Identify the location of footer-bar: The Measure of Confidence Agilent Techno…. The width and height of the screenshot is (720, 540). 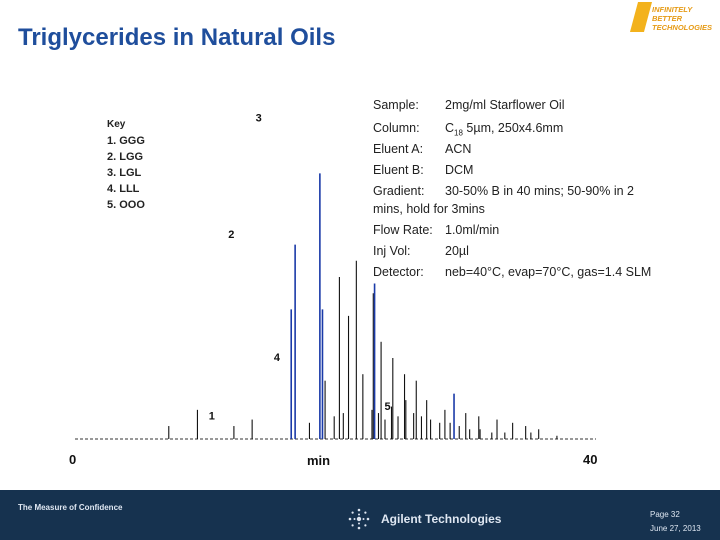
(360, 515).